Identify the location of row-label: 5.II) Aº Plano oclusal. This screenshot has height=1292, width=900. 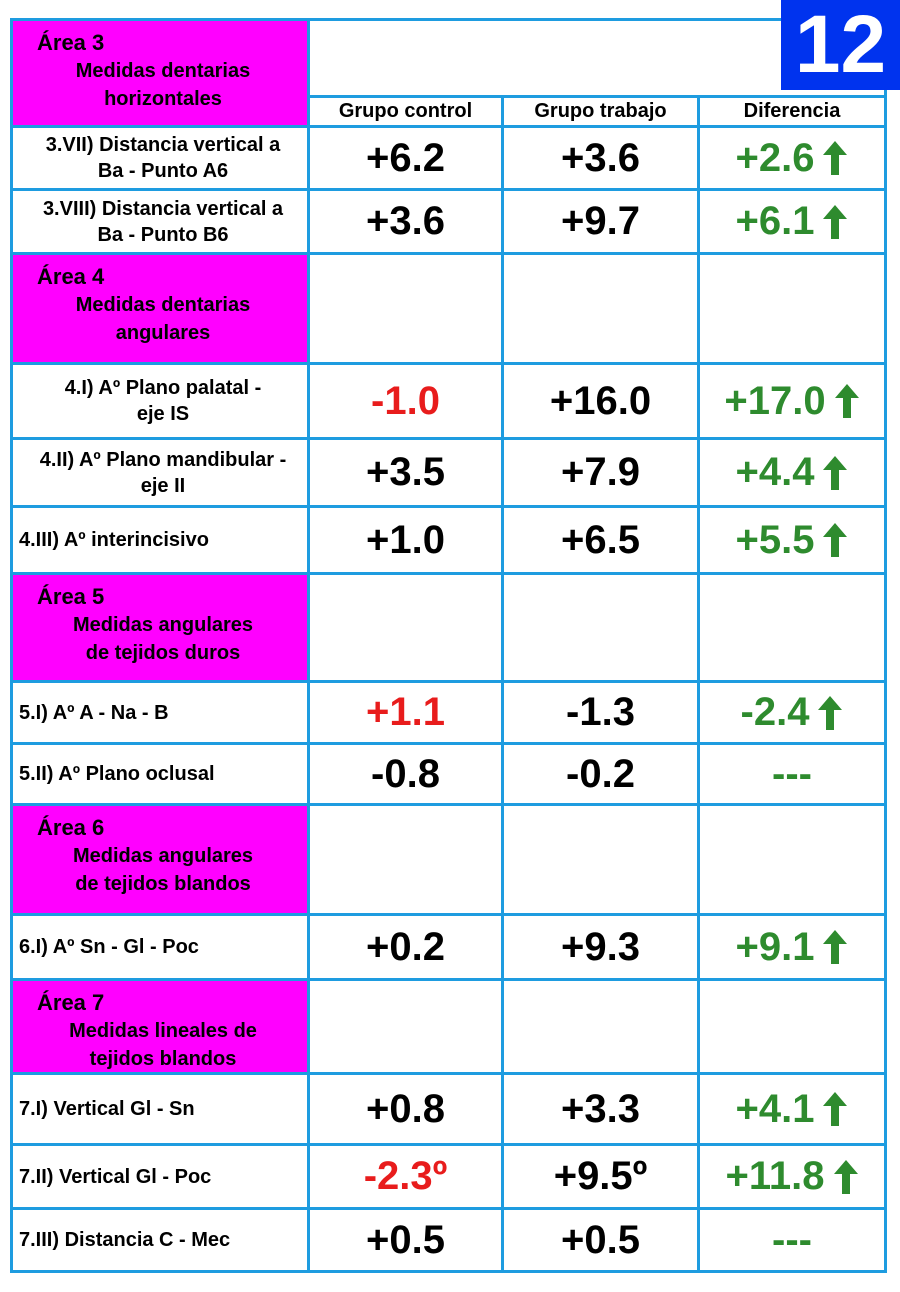
(160, 774).